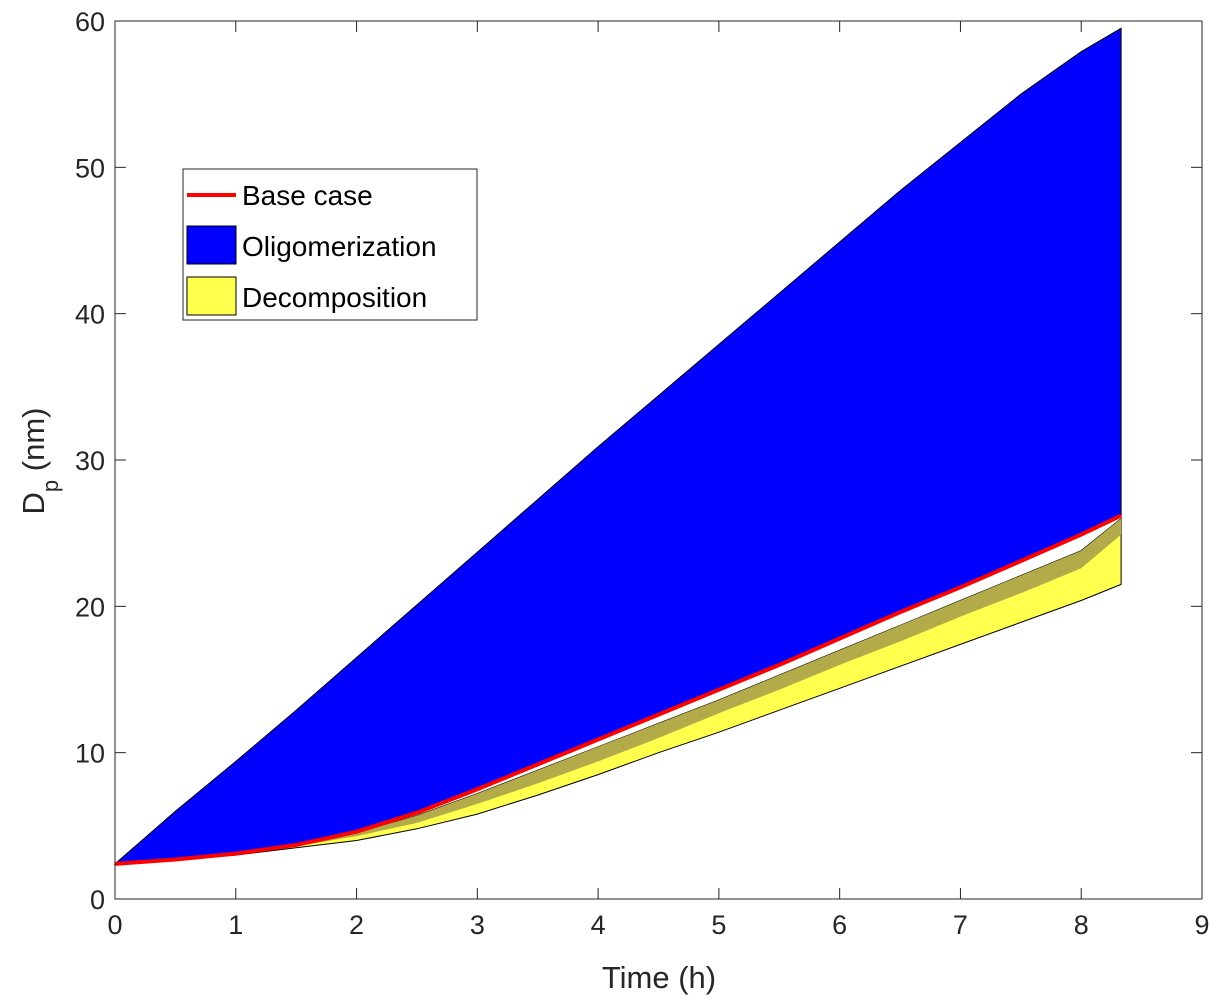  Describe the element at coordinates (235, 925) in the screenshot. I see `x-tick-label: 1` at that location.